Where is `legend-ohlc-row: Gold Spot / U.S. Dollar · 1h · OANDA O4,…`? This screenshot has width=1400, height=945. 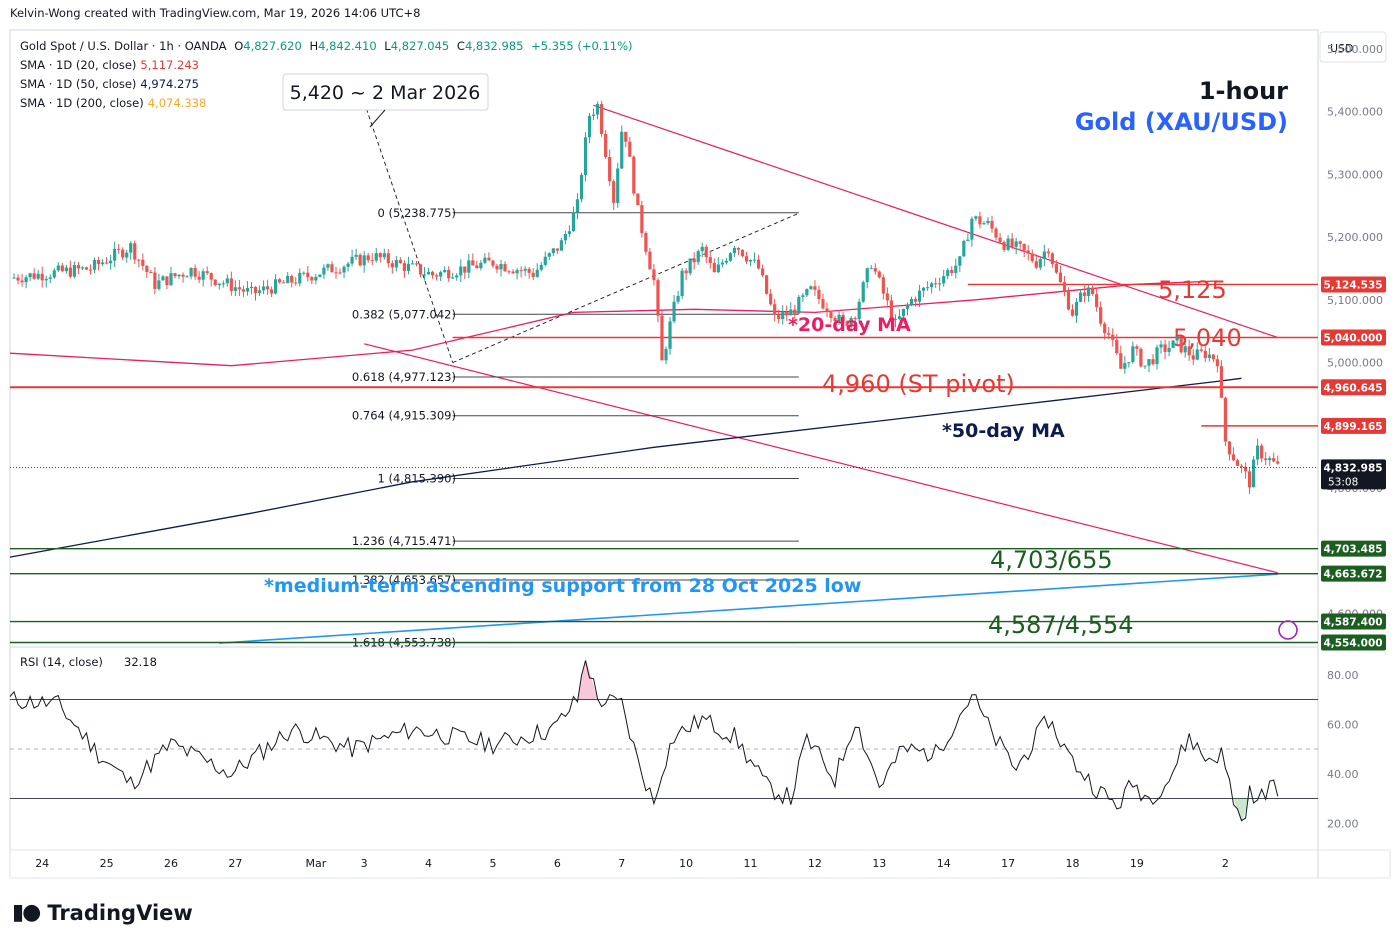
legend-ohlc-row: Gold Spot / U.S. Dollar · 1h · OANDA O4,… is located at coordinates (326, 46).